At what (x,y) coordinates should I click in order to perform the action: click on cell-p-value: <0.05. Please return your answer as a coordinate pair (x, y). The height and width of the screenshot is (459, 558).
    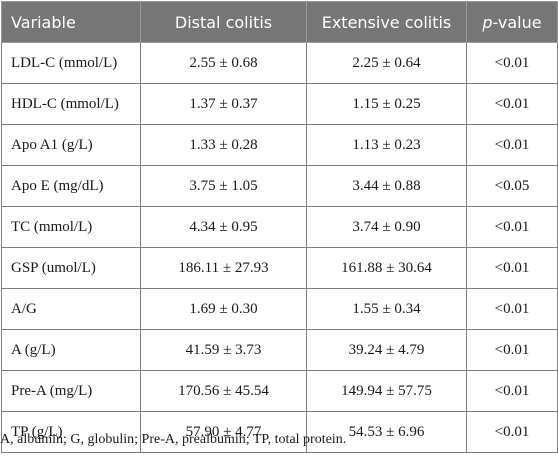
    Looking at the image, I should click on (512, 186).